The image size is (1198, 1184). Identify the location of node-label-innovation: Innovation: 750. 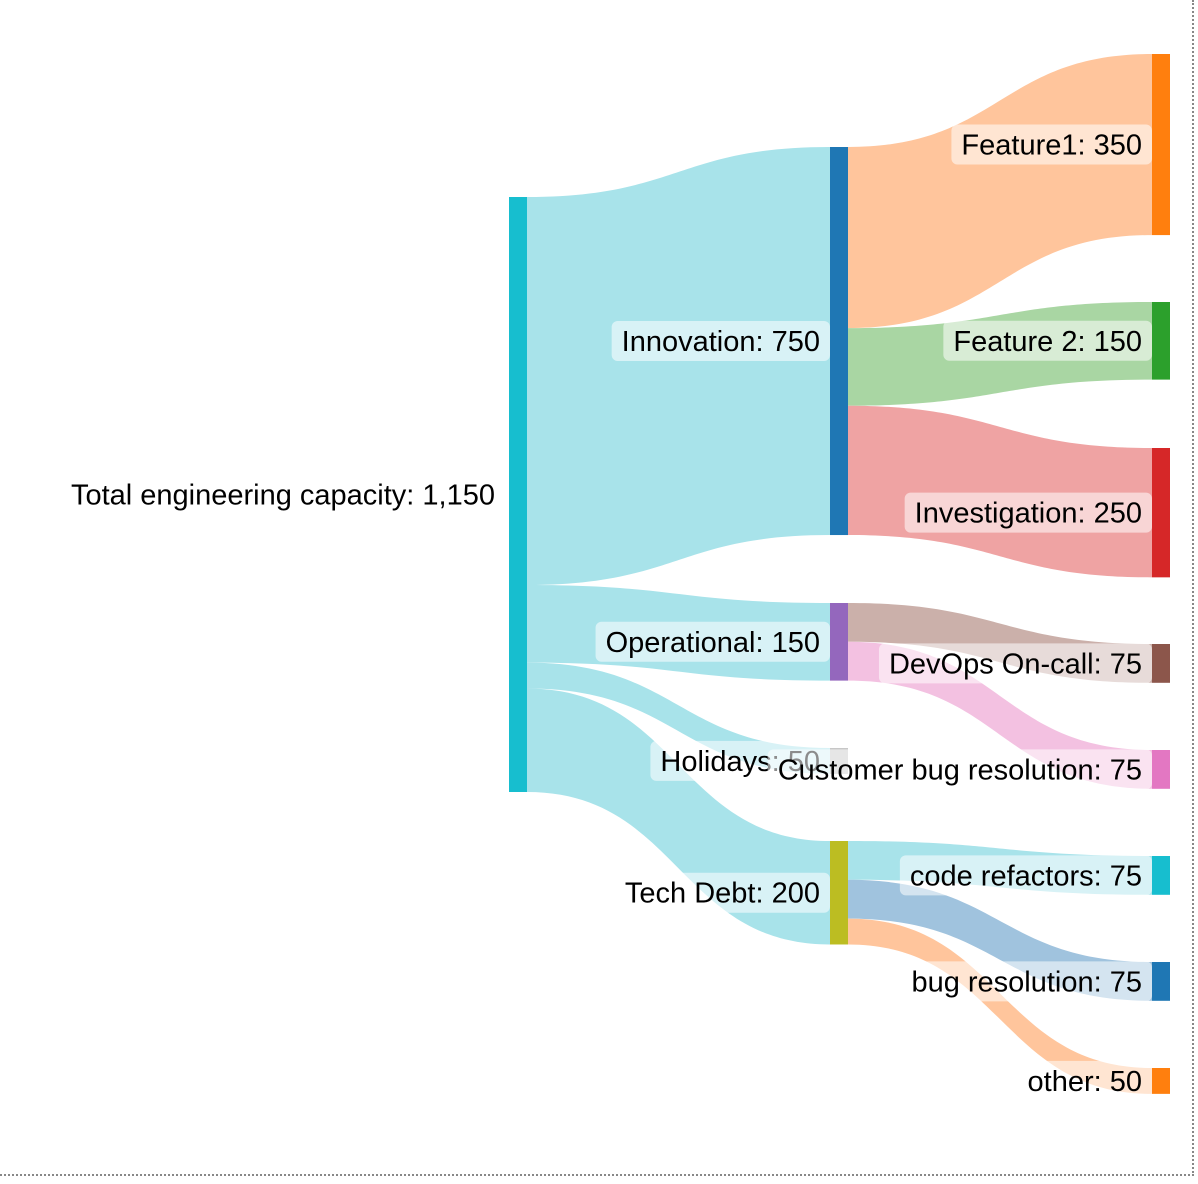
(720, 341).